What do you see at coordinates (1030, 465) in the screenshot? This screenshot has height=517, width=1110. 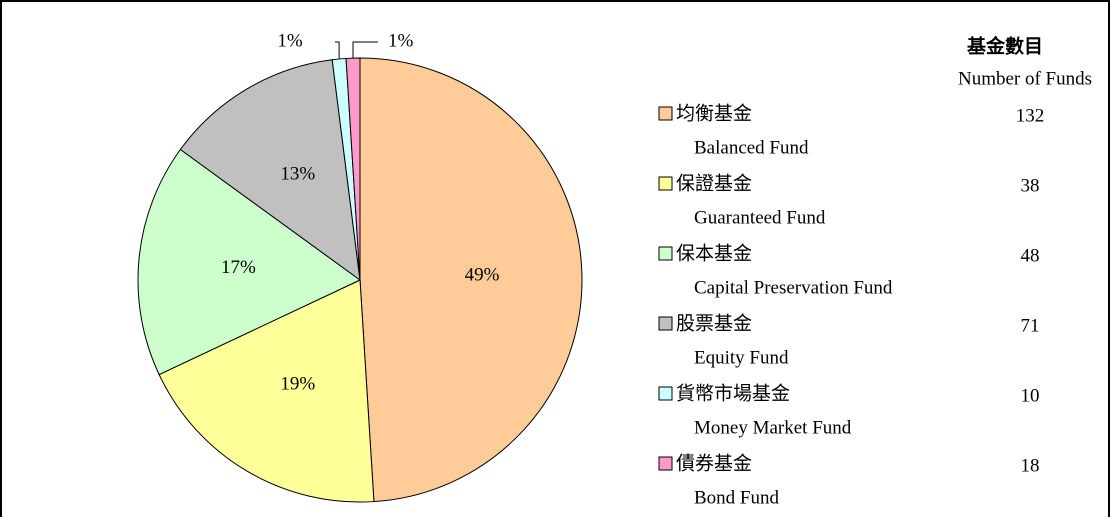 I see `legend-count: 18` at bounding box center [1030, 465].